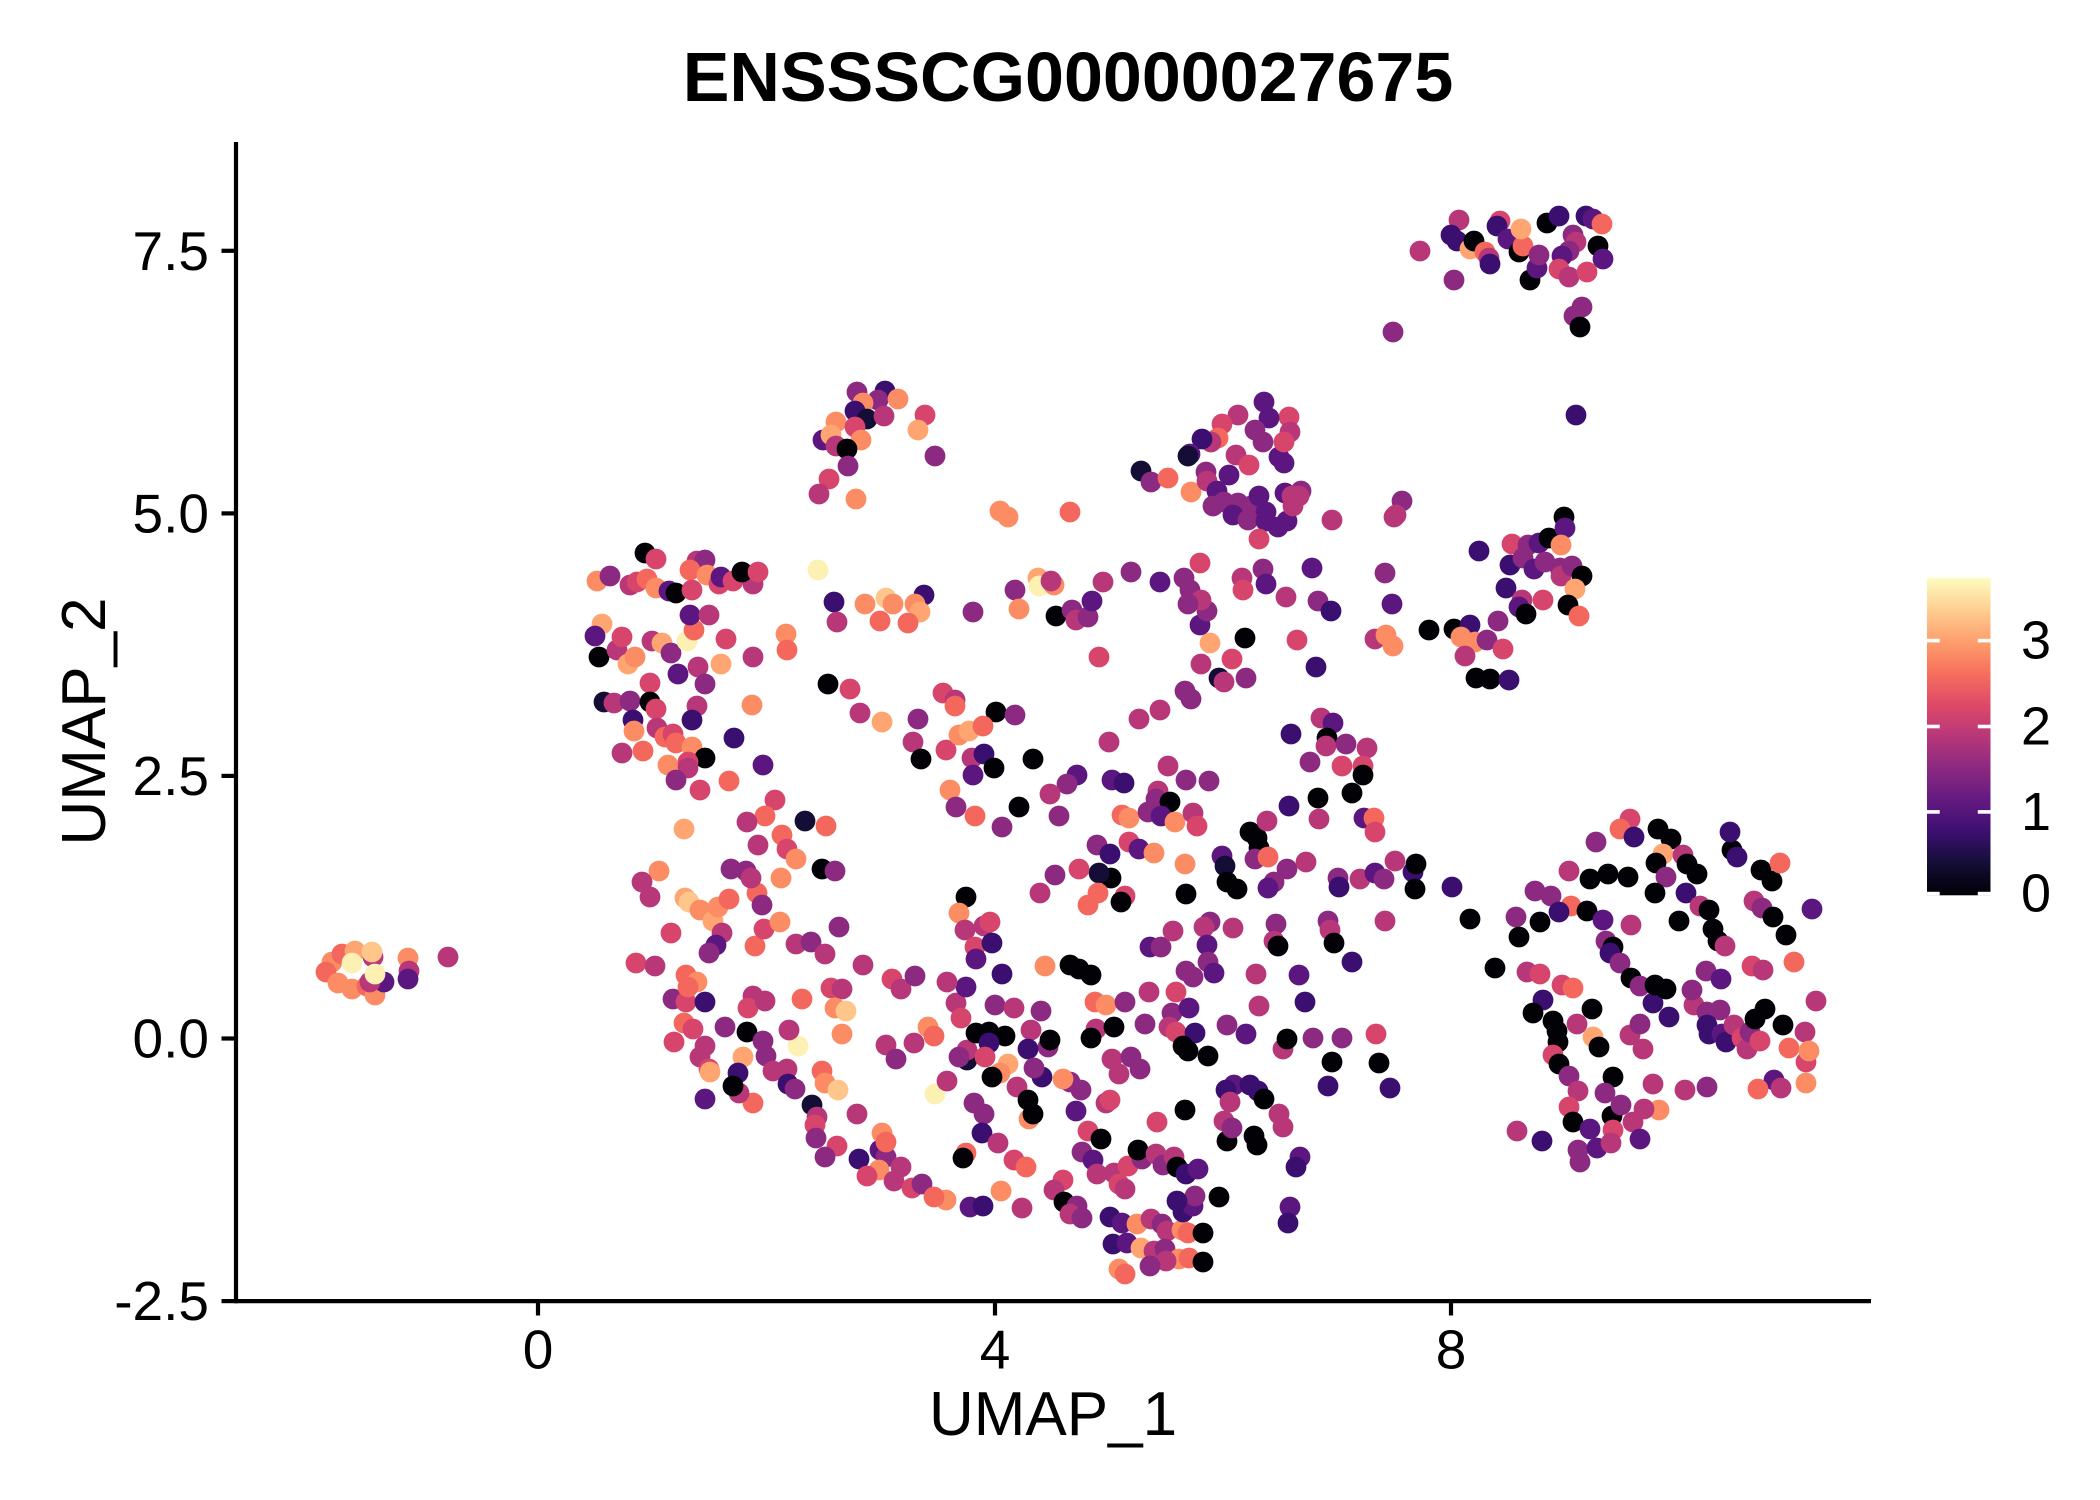  What do you see at coordinates (171, 1039) in the screenshot?
I see `svg-text: 0.0` at bounding box center [171, 1039].